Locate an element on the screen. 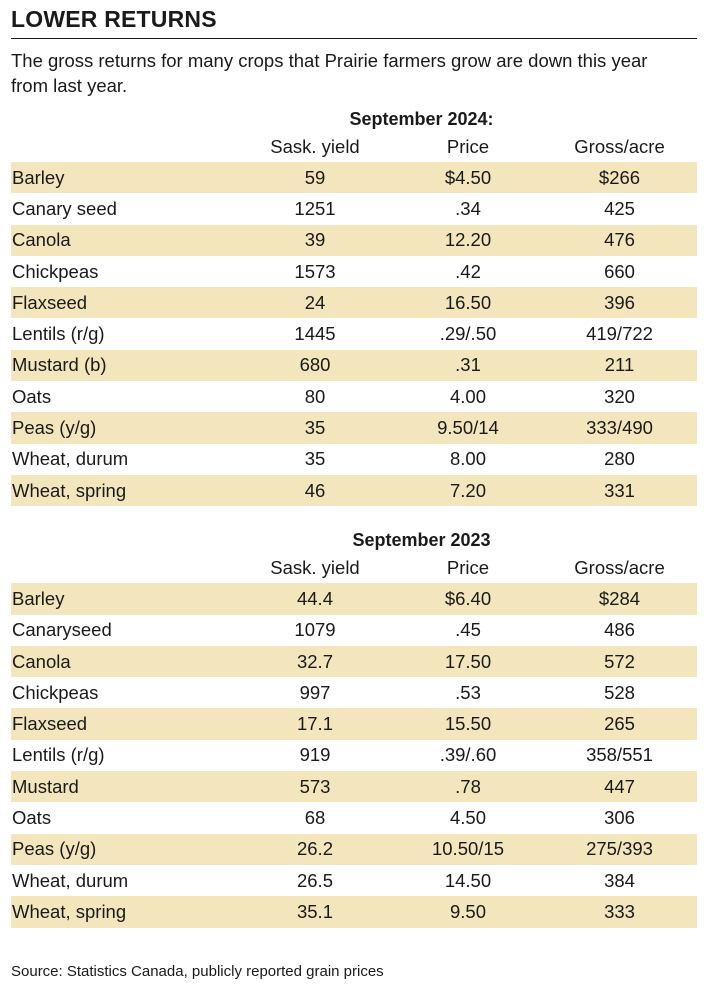 Image resolution: width=707 pixels, height=995 pixels. section-title: September 2023 is located at coordinates (421, 540).